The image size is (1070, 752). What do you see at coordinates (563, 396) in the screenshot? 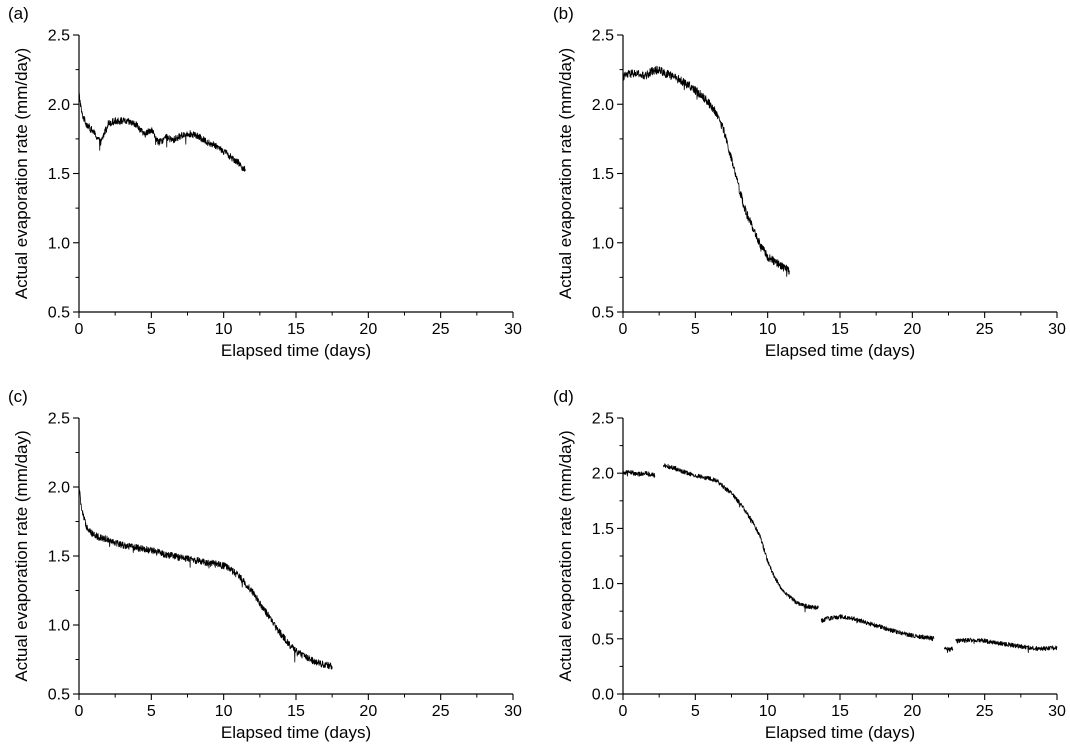
I see `panel-label: (d)` at bounding box center [563, 396].